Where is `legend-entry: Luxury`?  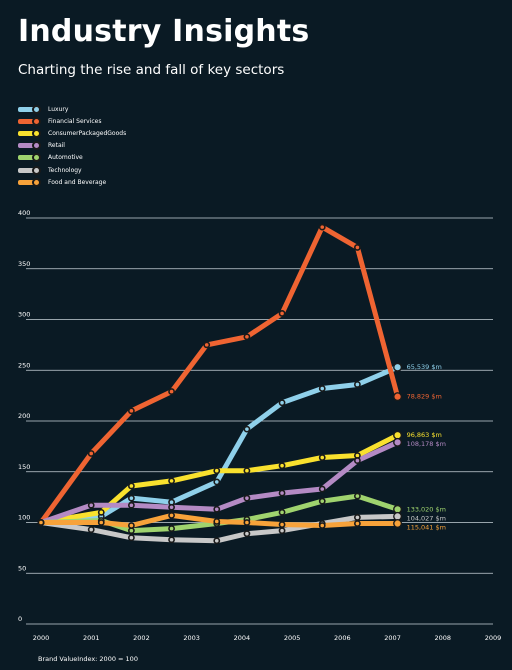 legend-entry: Luxury is located at coordinates (72, 109).